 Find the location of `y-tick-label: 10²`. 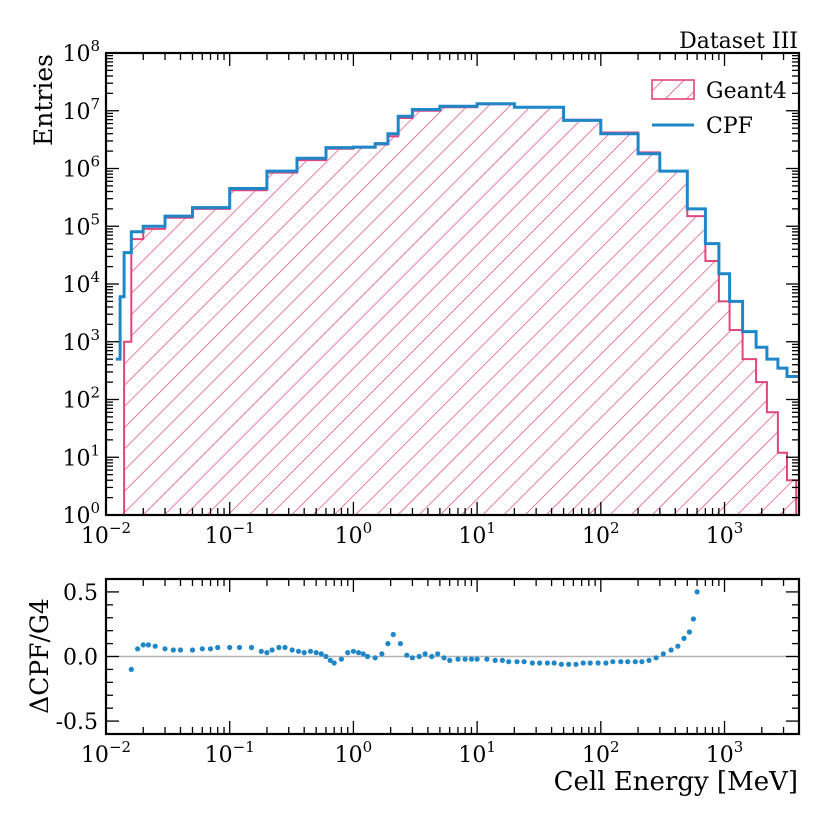

y-tick-label: 10² is located at coordinates (81, 399).